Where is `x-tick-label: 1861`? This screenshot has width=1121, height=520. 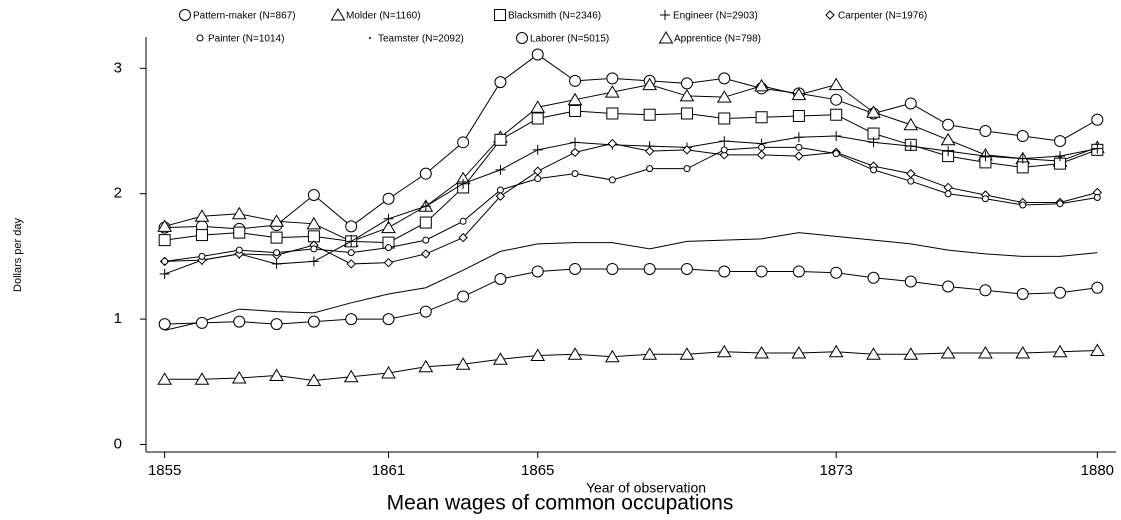 x-tick-label: 1861 is located at coordinates (388, 470).